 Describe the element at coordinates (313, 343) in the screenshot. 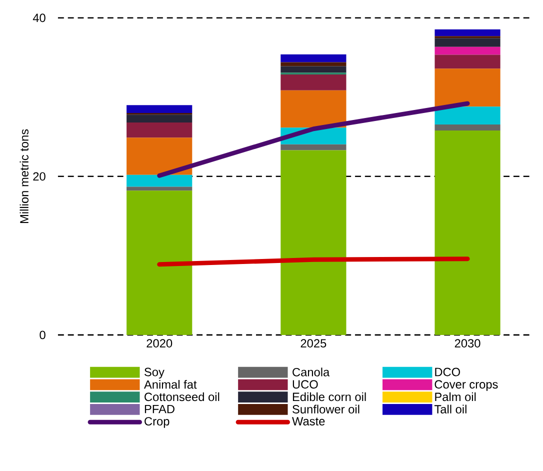

I see `x-tick-label: 2025` at that location.